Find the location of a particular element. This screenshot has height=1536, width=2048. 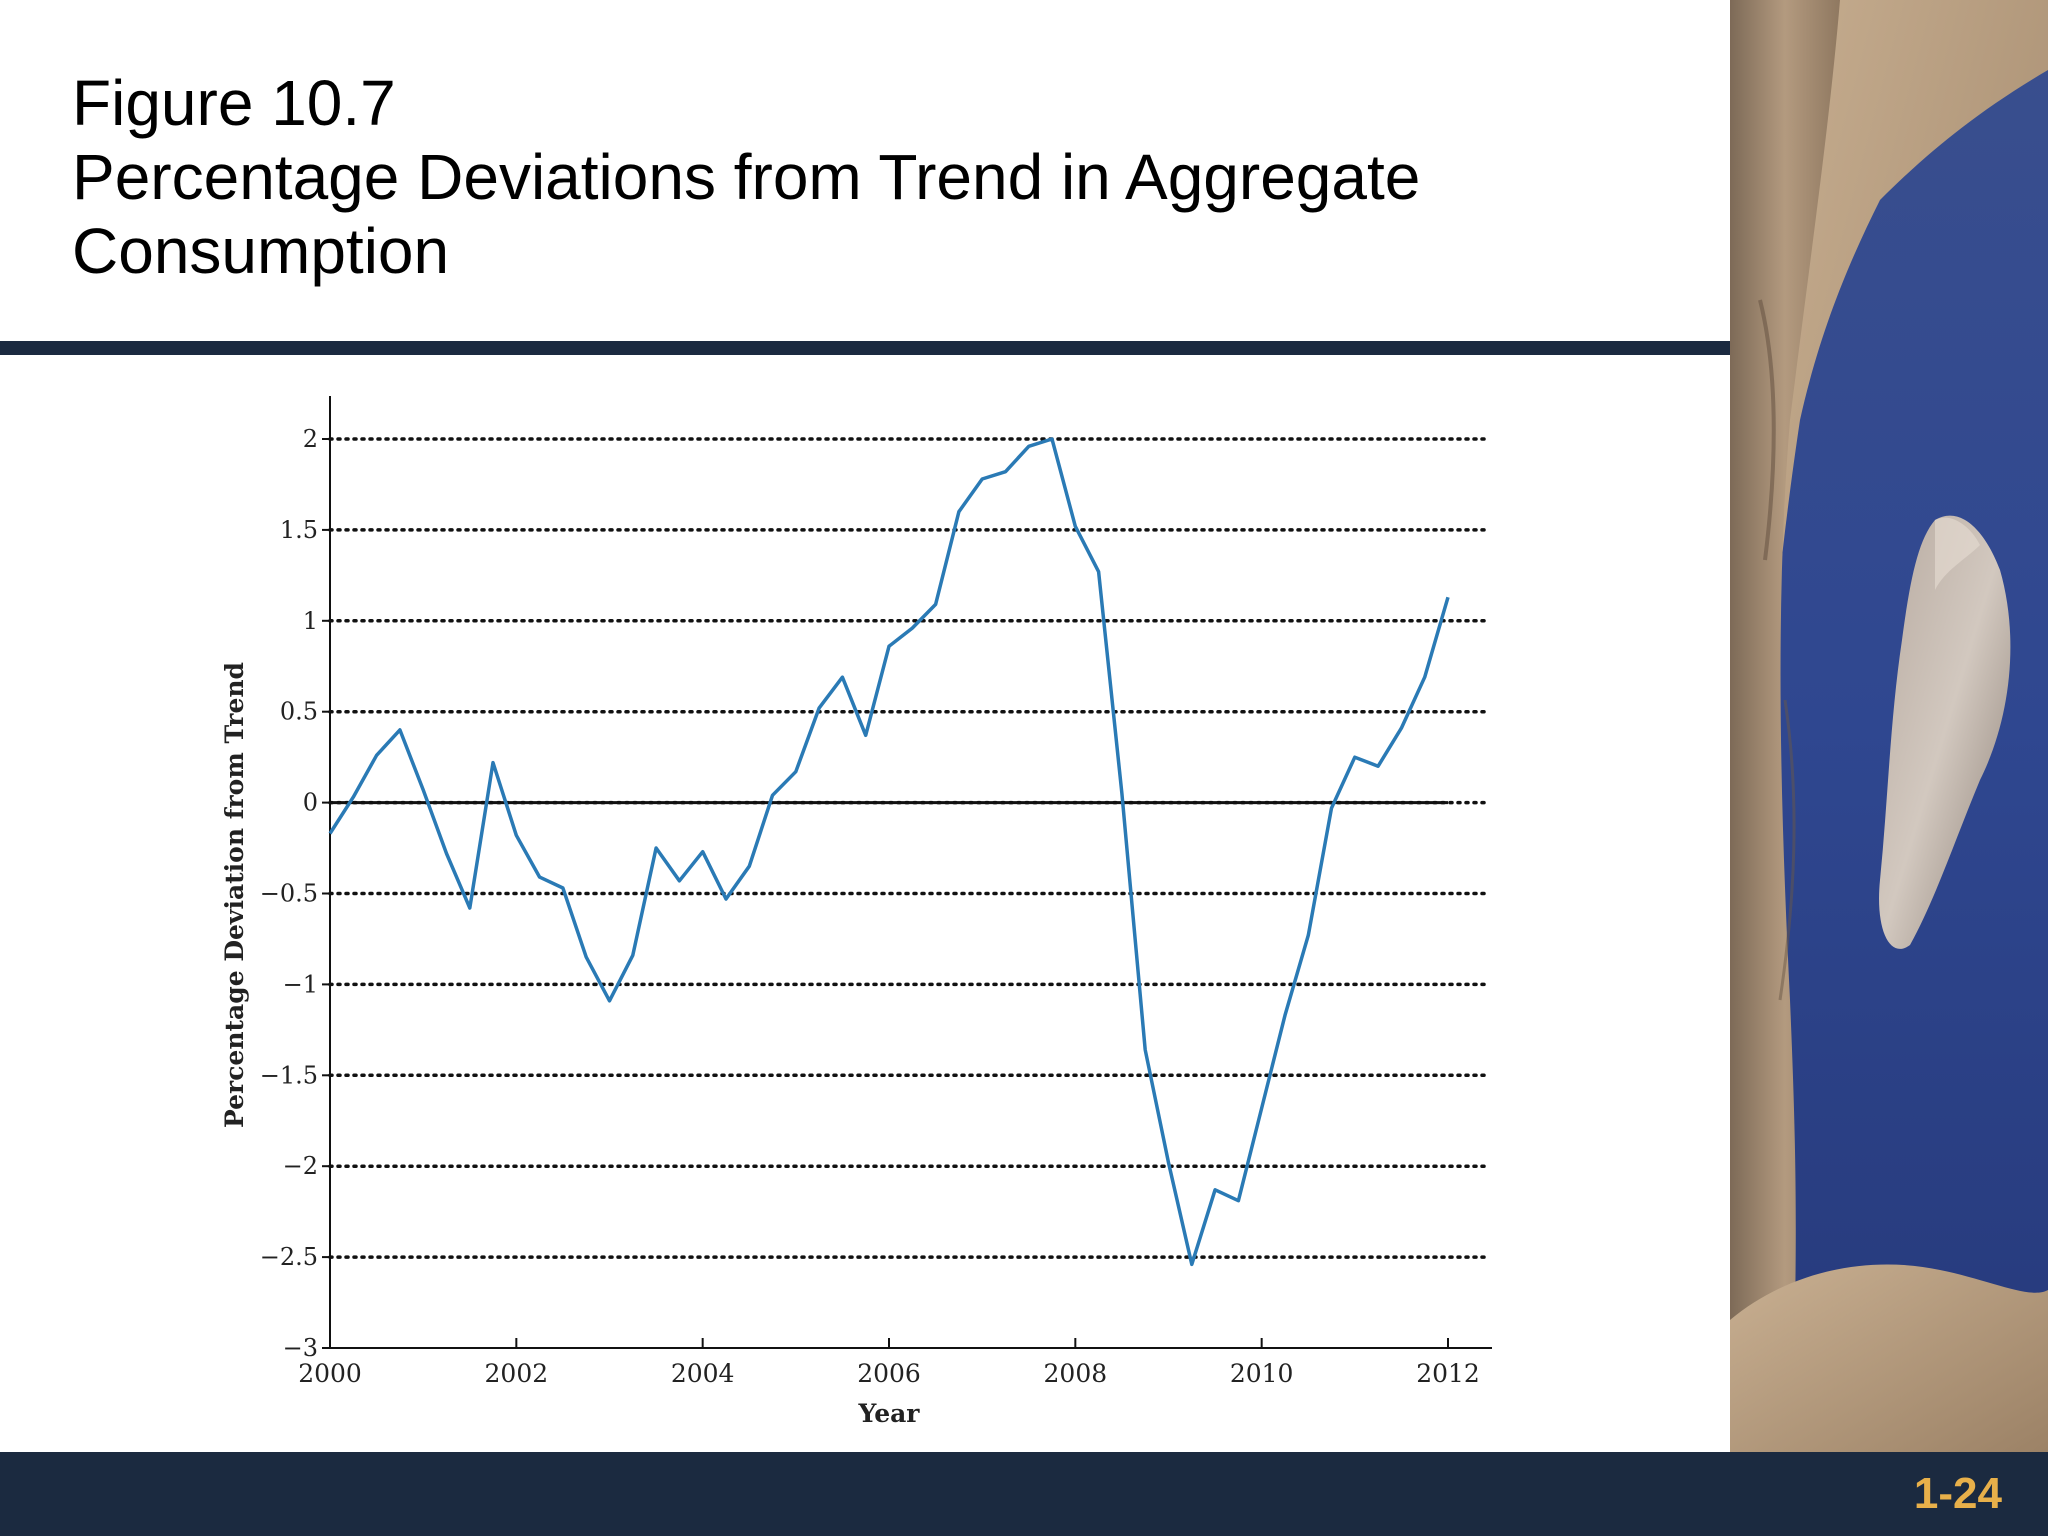

x-tick-label: 2012 is located at coordinates (1448, 1373).